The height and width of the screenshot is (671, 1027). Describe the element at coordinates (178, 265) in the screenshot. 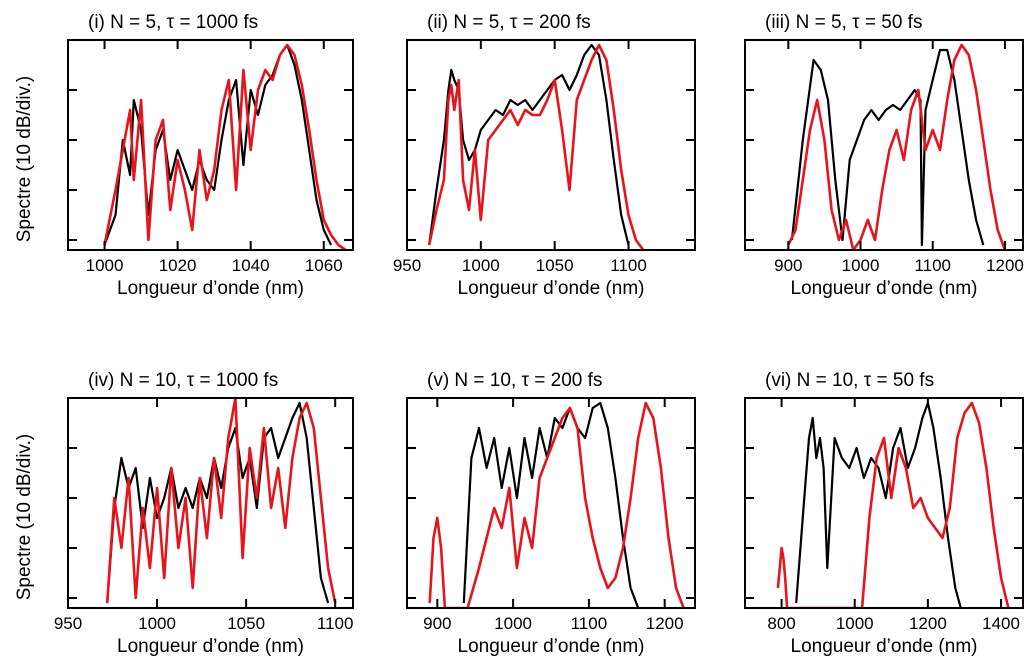

I see `x-tick-label: 1020` at that location.